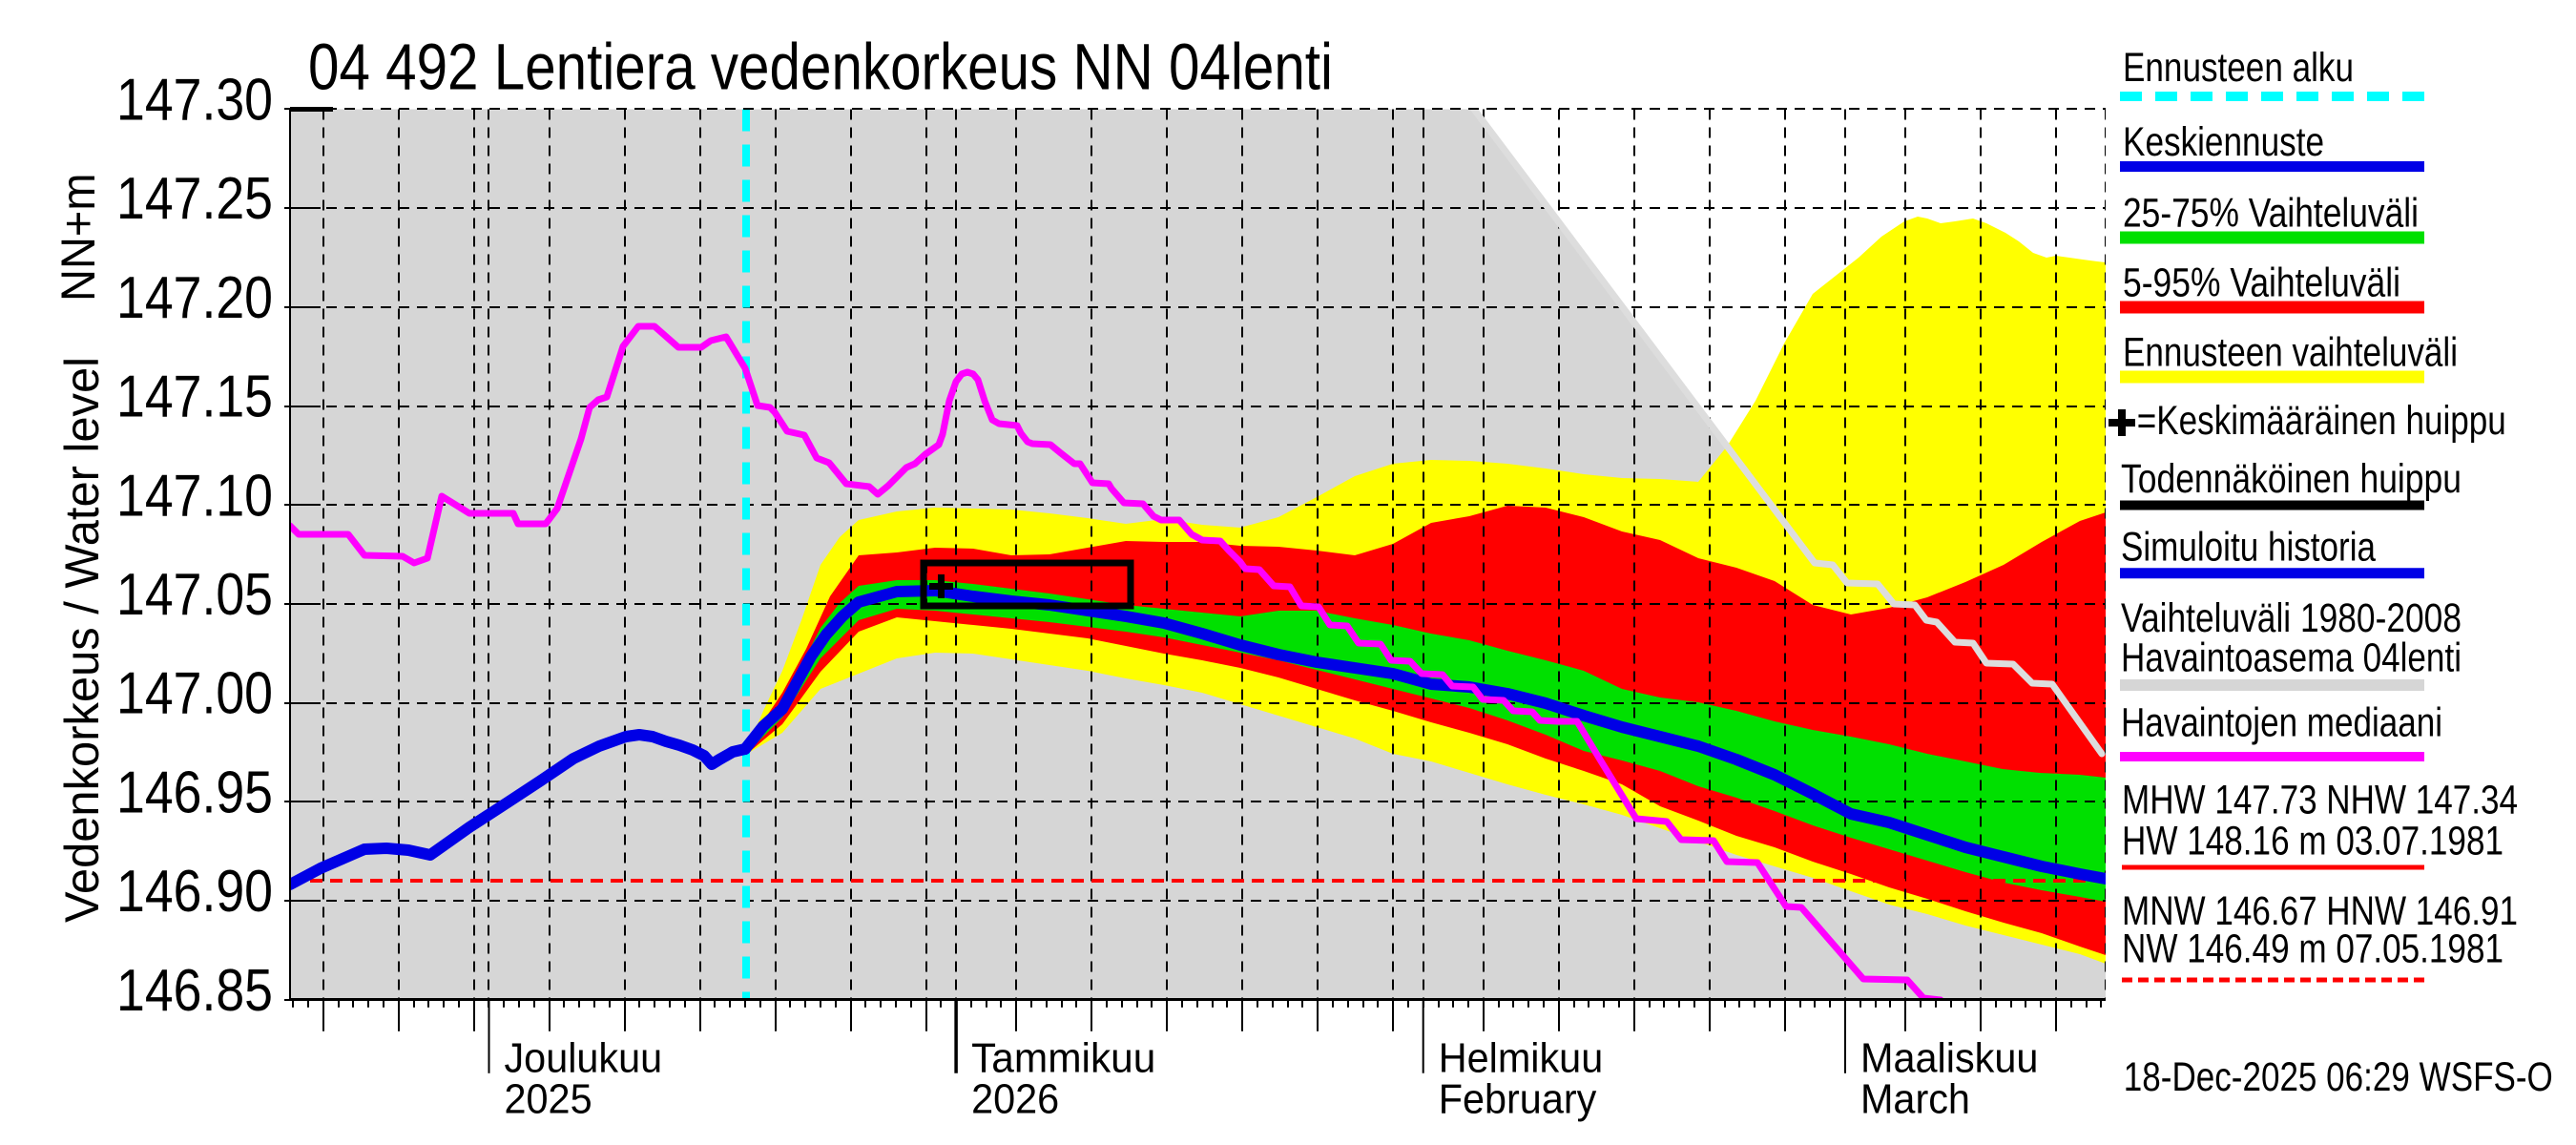  What do you see at coordinates (2271, 214) in the screenshot?
I see `svg-text: 25-75% Vaihteluväli` at bounding box center [2271, 214].